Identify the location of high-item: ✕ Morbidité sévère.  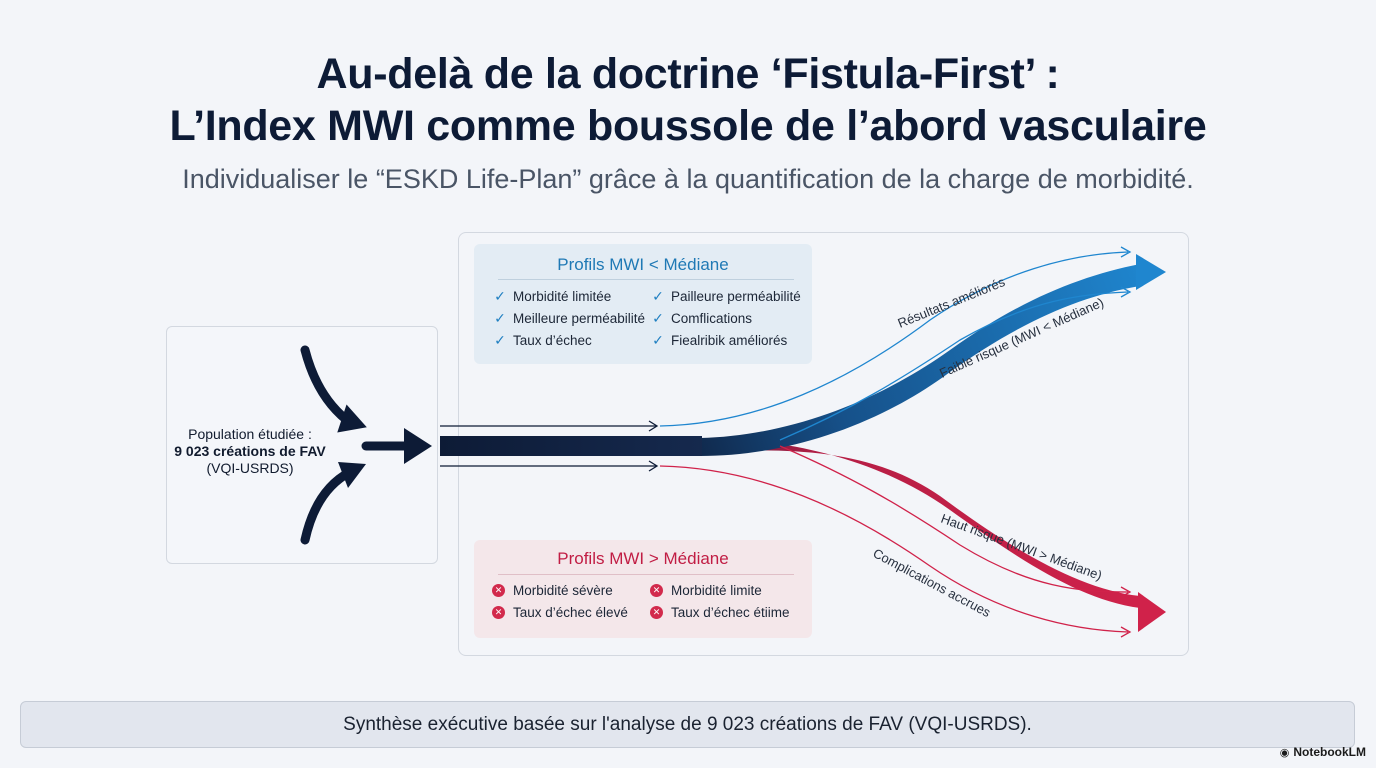
(552, 590).